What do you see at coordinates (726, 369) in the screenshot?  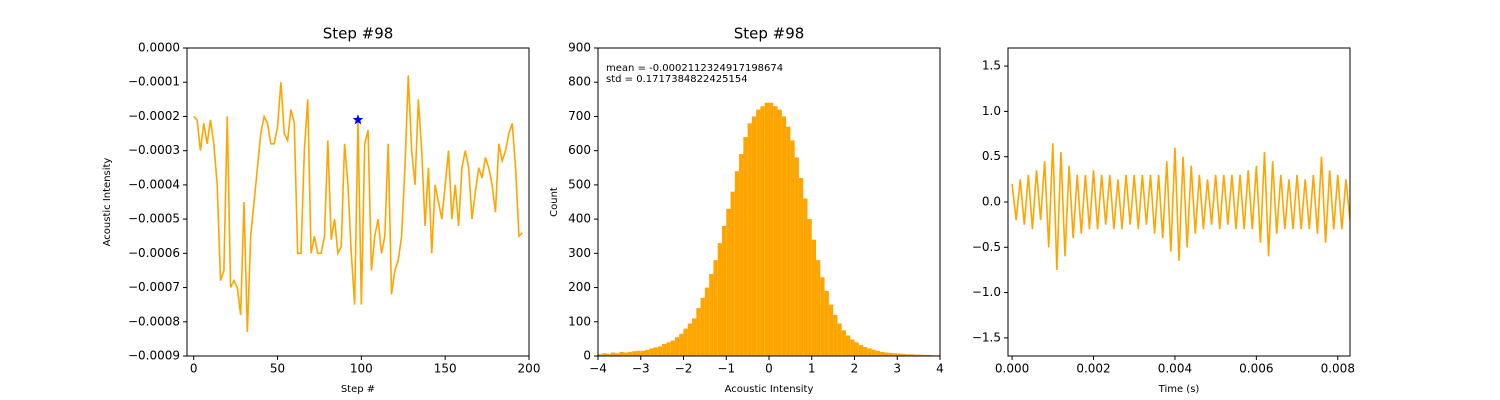 I see `x-tick-label: −1` at bounding box center [726, 369].